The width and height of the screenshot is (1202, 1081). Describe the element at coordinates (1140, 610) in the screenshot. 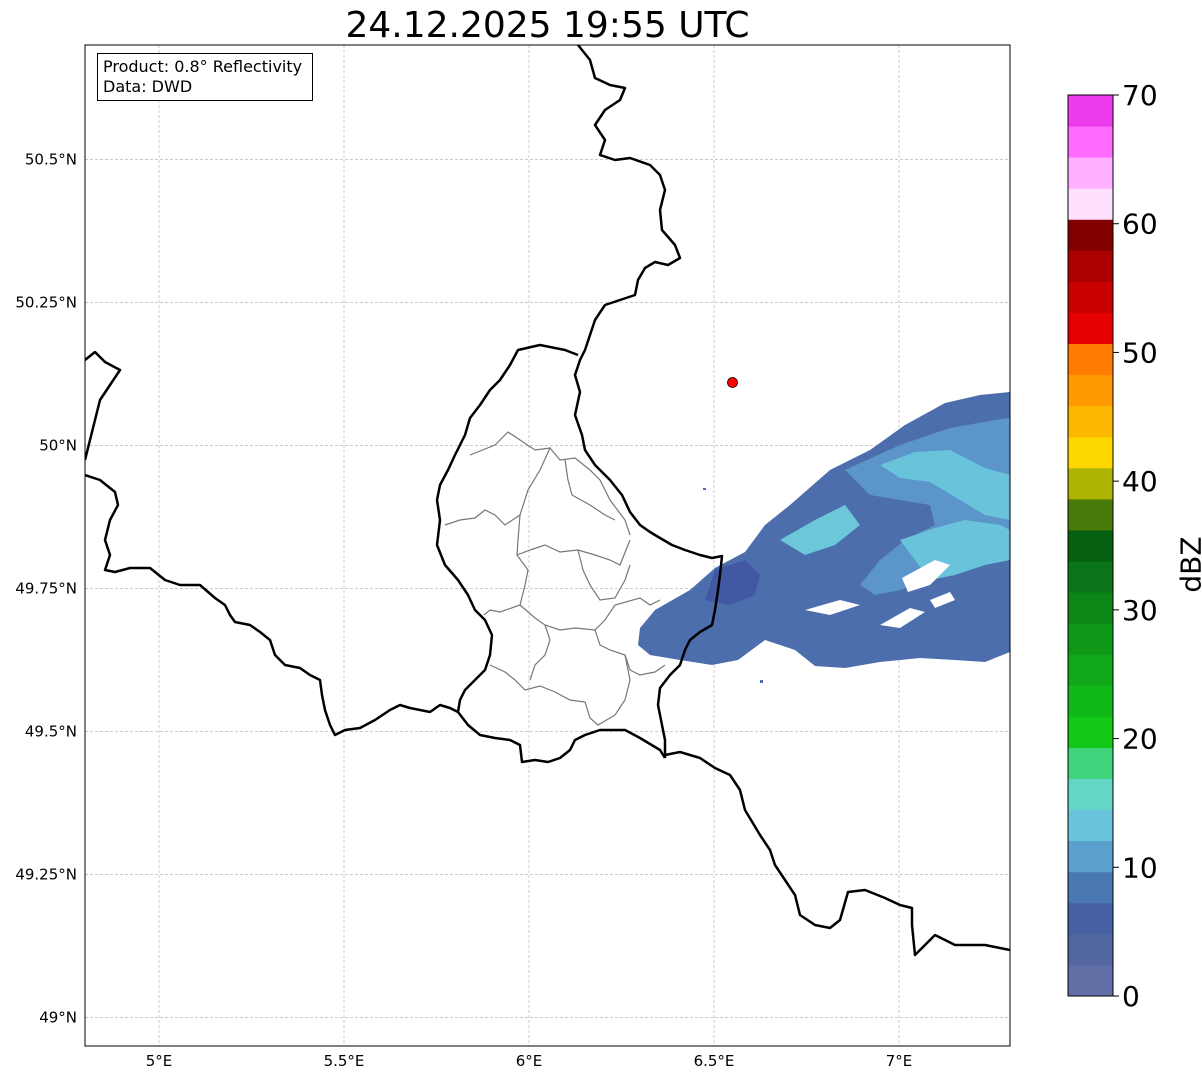

I see `colorbar-tick-label: 30` at that location.